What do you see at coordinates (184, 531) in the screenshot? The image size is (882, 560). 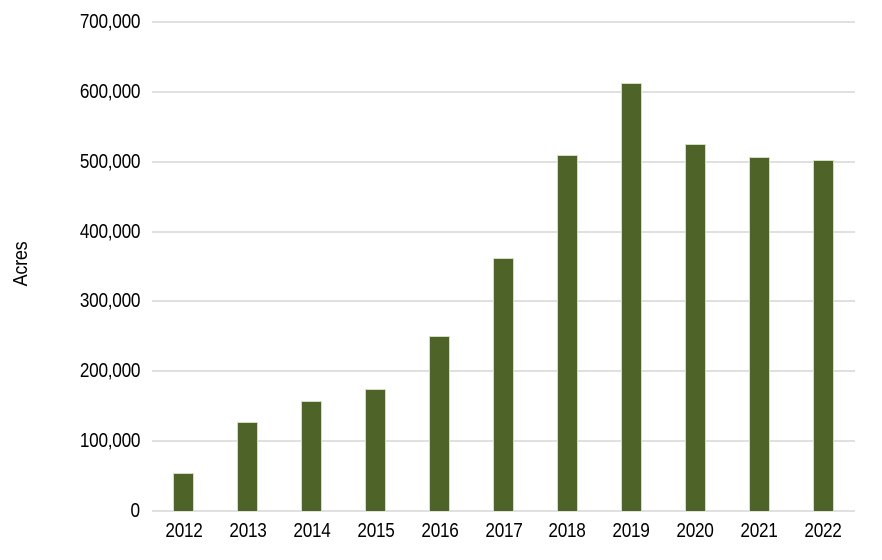 I see `x-tick-label-2012: 2012` at bounding box center [184, 531].